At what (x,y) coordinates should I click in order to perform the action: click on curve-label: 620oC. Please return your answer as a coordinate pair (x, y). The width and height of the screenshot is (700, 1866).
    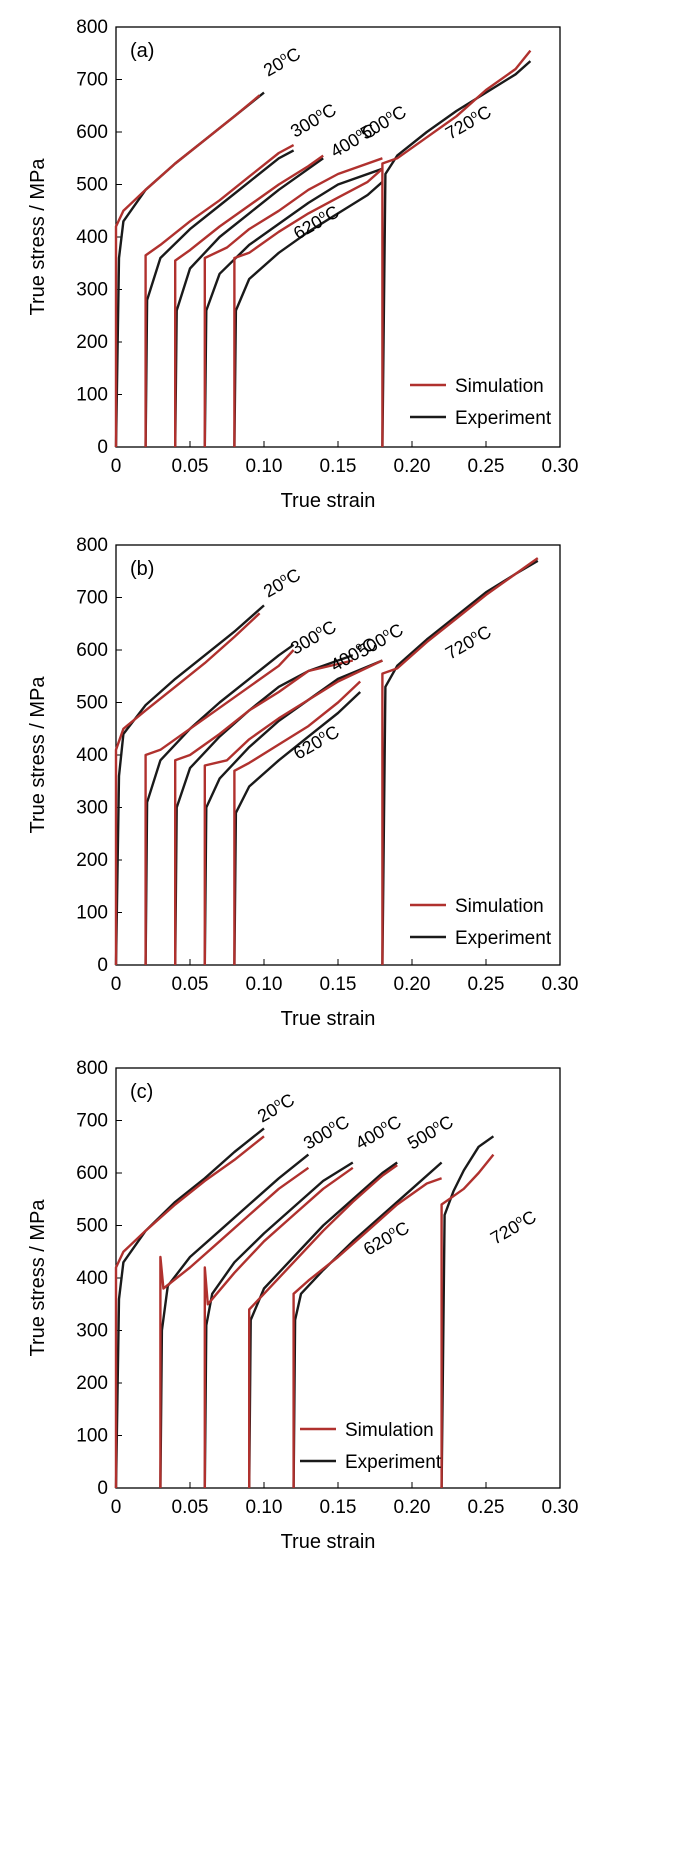
    Looking at the image, I should click on (386, 1239).